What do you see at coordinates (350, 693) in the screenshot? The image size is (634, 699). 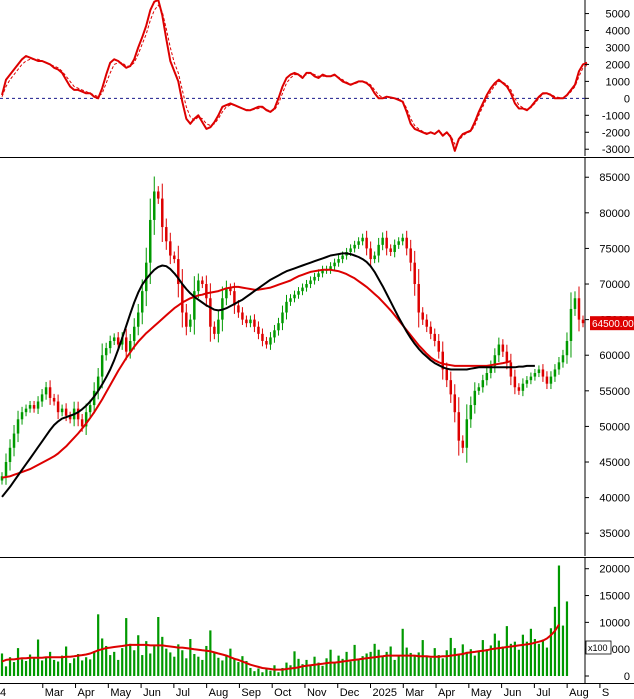 I see `x-axis-tick-label: Dec` at bounding box center [350, 693].